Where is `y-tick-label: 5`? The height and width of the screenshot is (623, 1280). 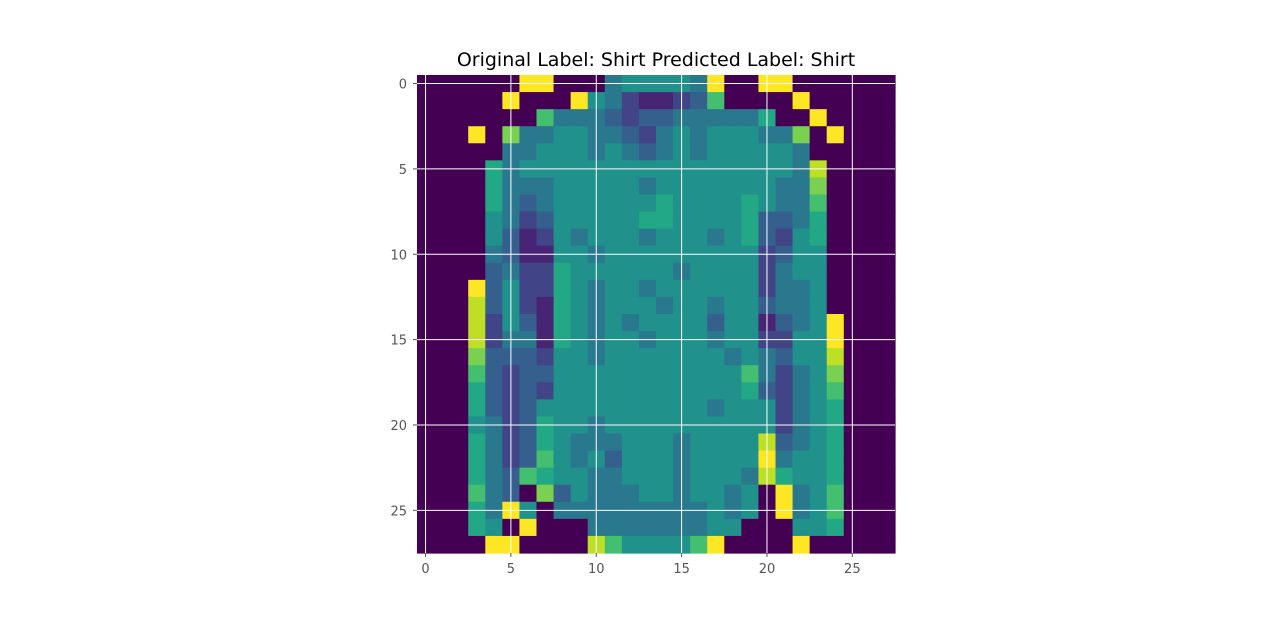 y-tick-label: 5 is located at coordinates (403, 170).